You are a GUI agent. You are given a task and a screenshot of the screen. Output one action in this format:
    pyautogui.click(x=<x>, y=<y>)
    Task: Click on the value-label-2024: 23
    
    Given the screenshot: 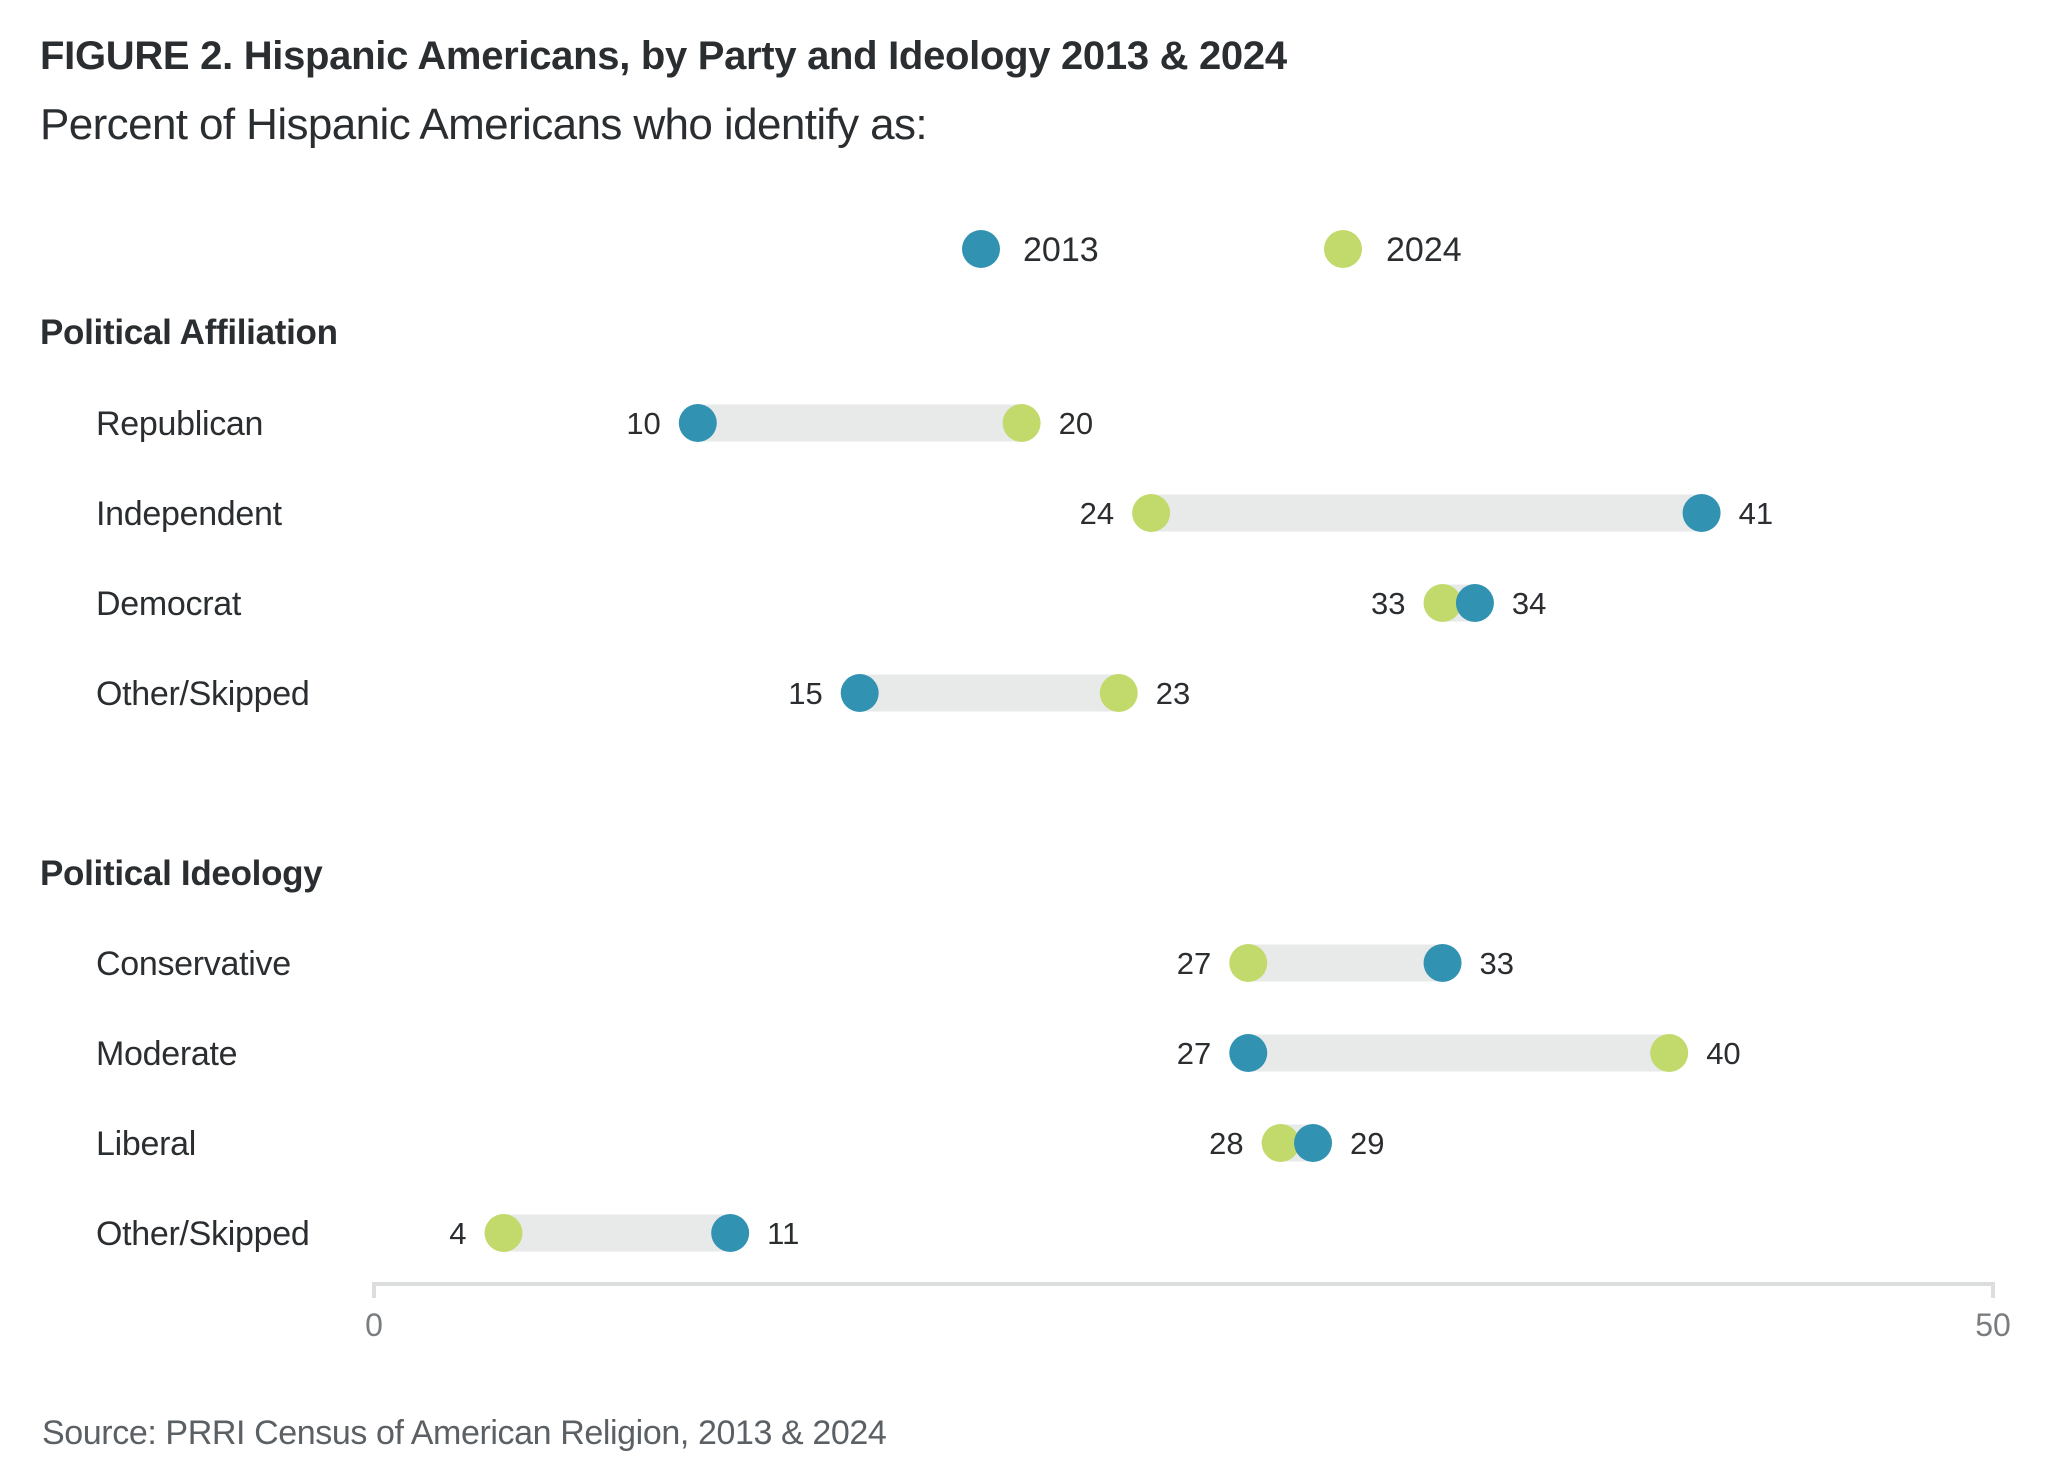 What is the action you would take?
    pyautogui.click(x=1173, y=693)
    